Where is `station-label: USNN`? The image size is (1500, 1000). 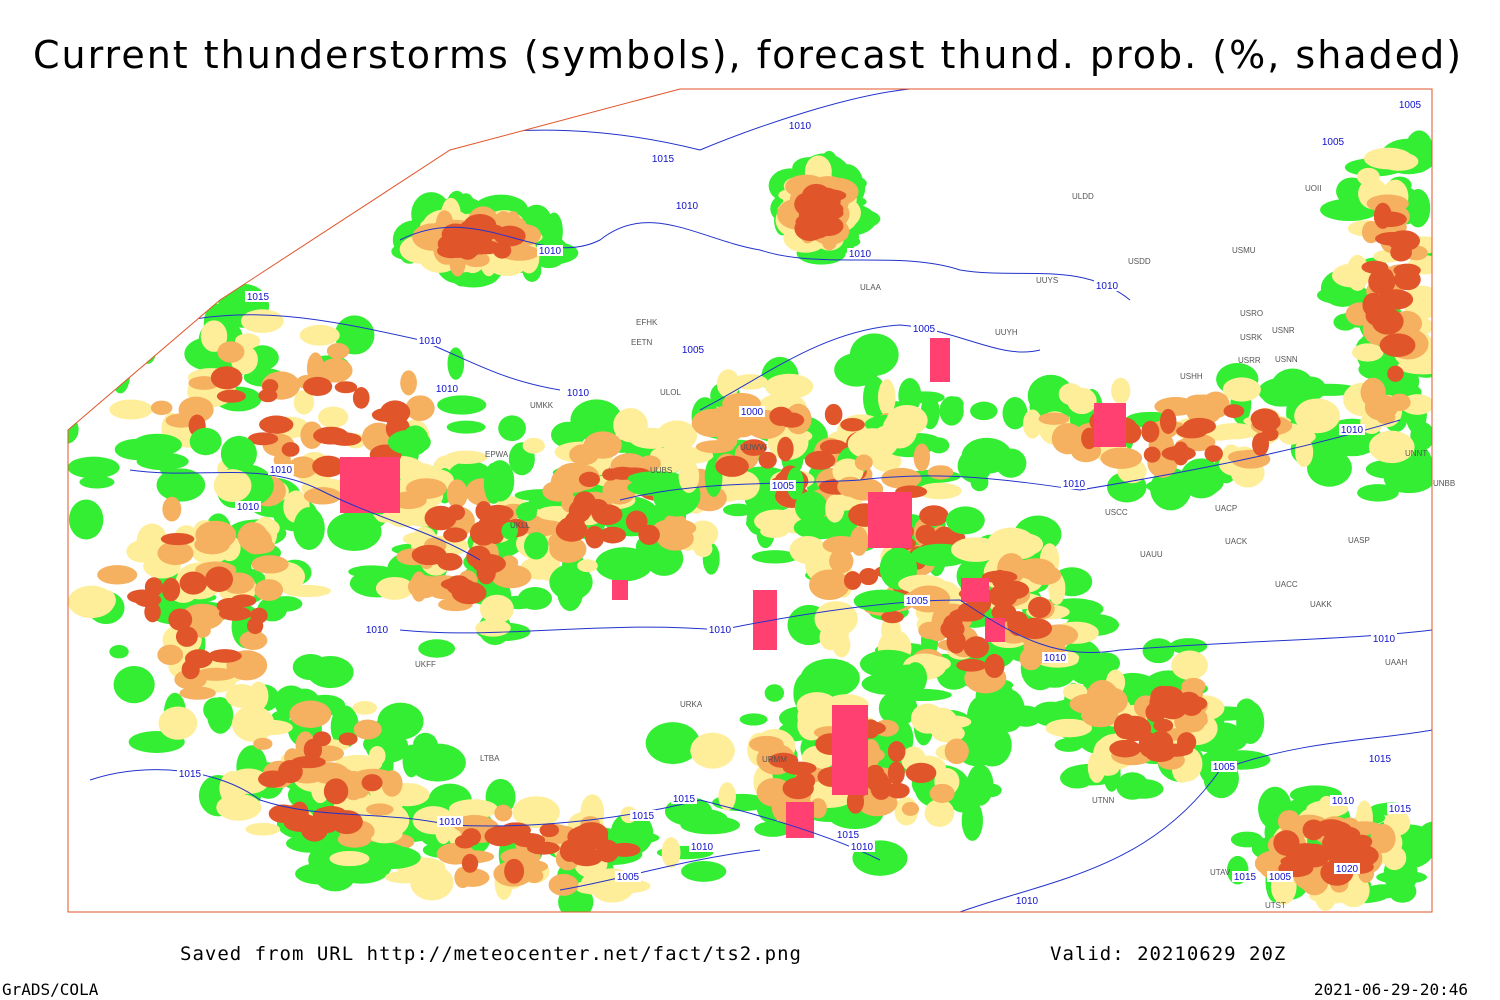 station-label: USNN is located at coordinates (1286, 359).